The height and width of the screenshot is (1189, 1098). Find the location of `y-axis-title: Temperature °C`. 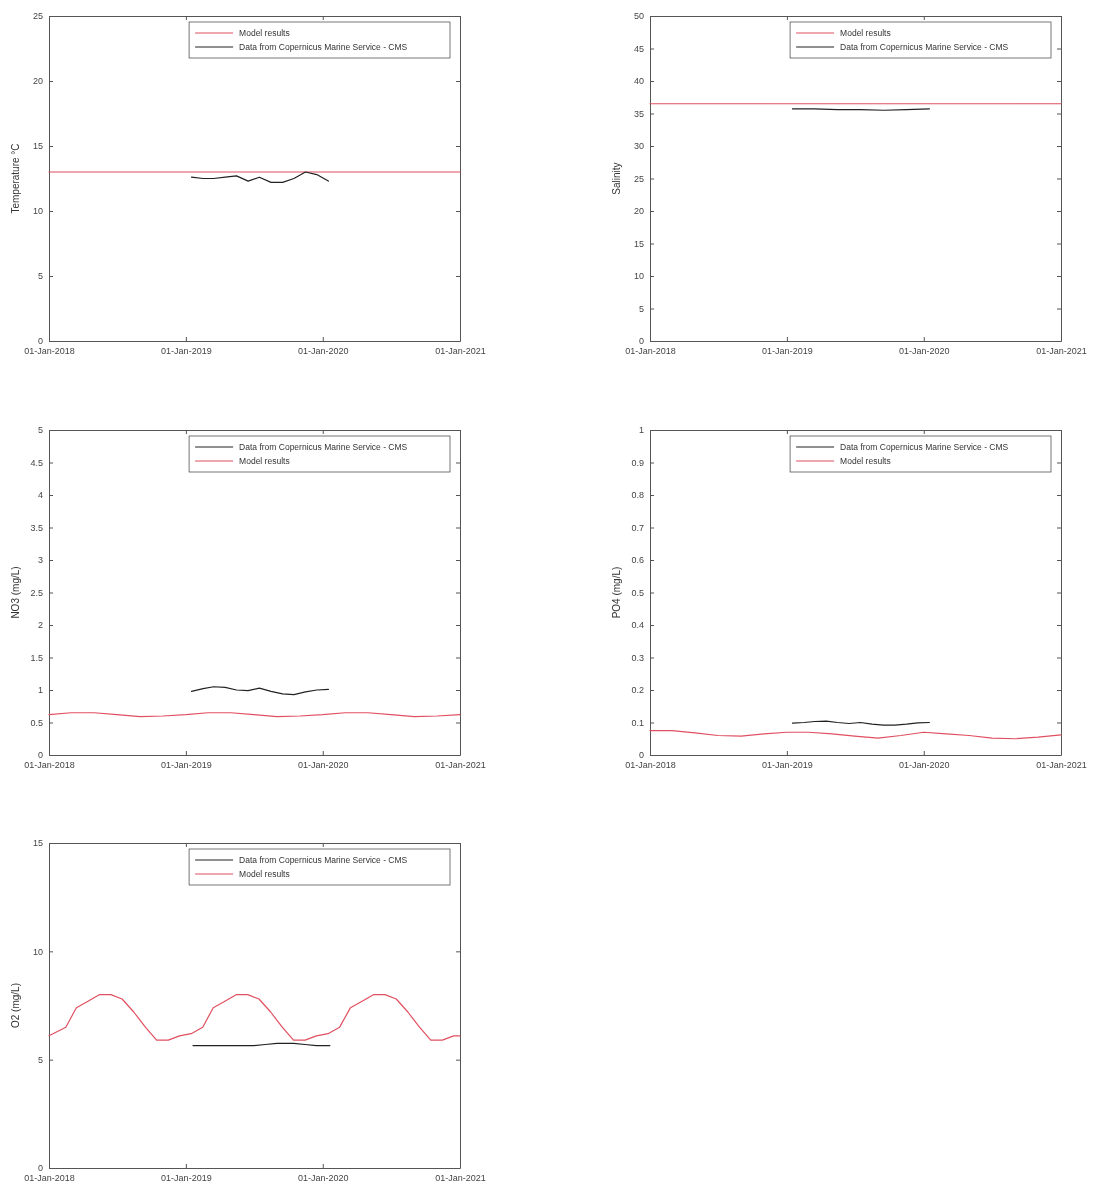

y-axis-title: Temperature °C is located at coordinates (15, 178).